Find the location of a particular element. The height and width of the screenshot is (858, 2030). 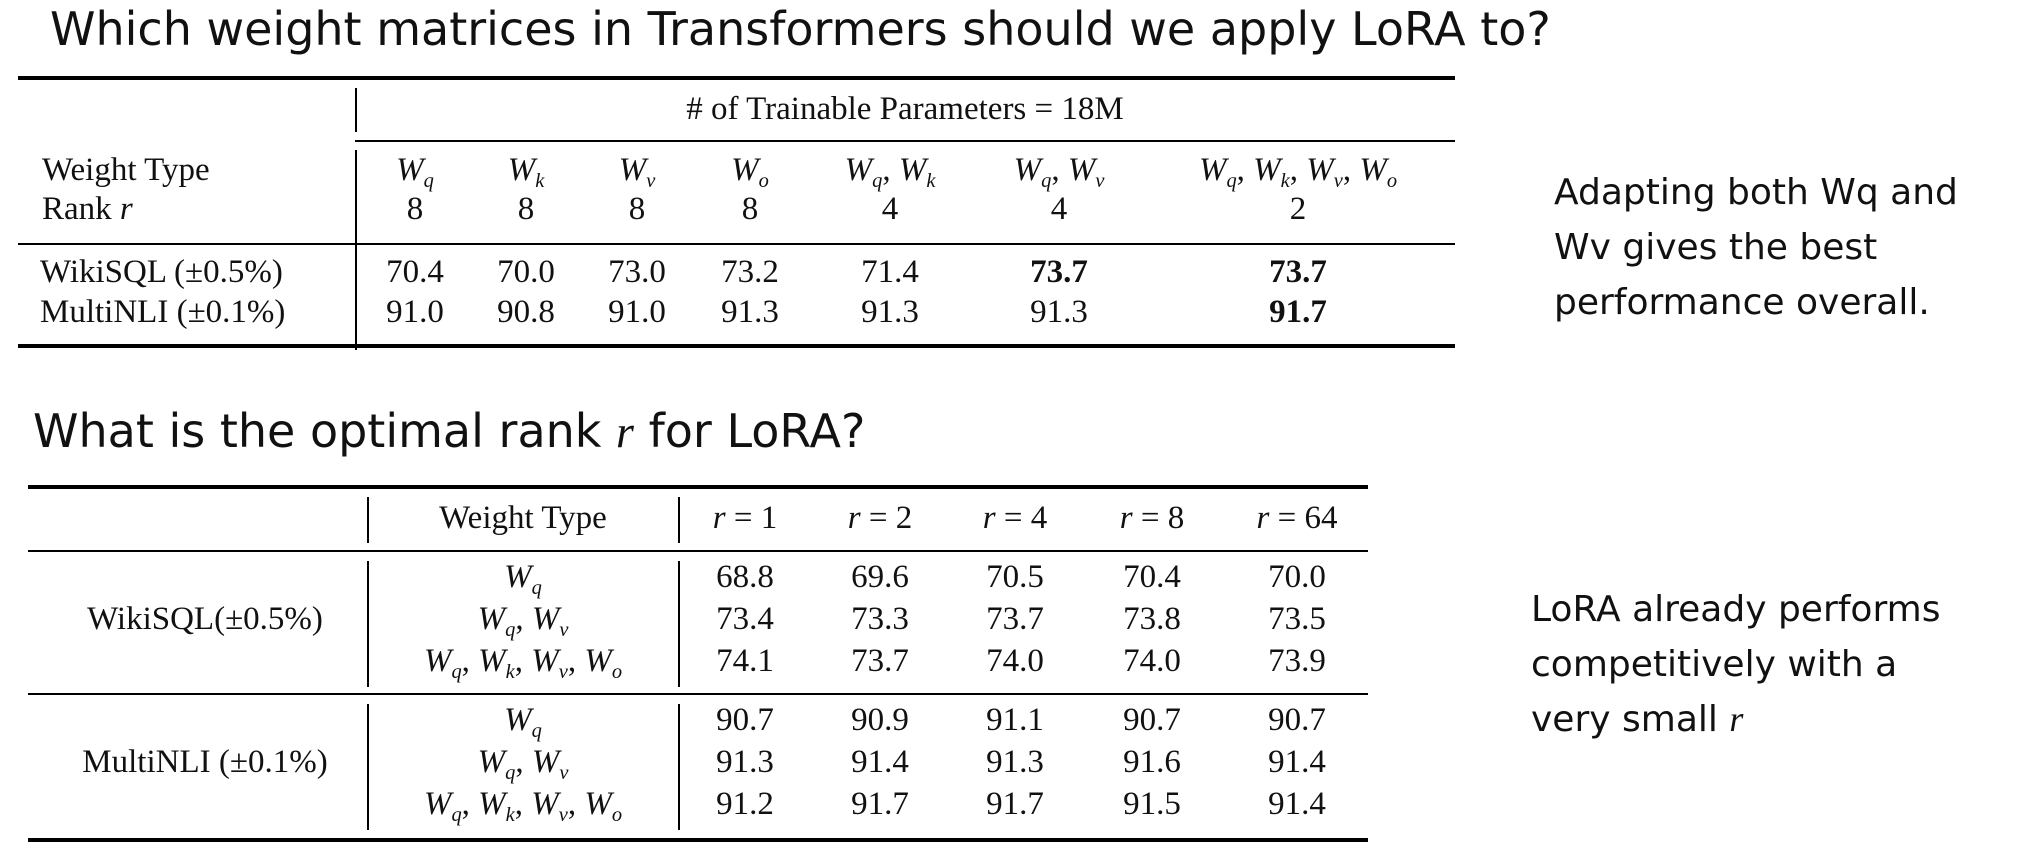

table1-weight-col-header: Wq, Wk is located at coordinates (890, 172).